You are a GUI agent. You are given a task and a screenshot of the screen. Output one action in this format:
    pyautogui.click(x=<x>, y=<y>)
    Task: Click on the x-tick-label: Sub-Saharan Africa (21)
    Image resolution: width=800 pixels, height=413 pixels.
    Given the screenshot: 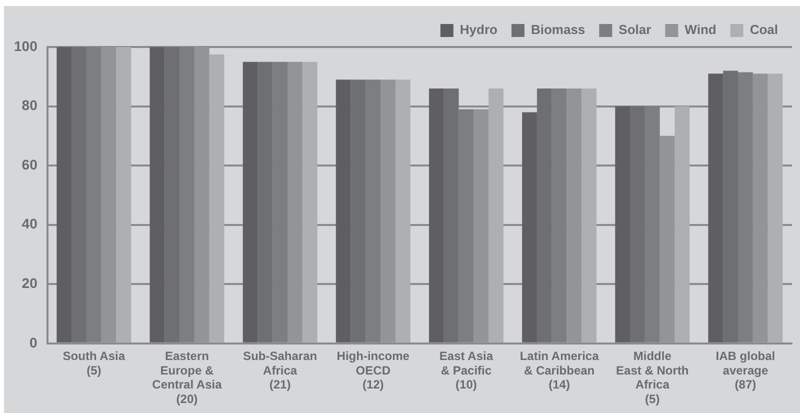 What is the action you would take?
    pyautogui.click(x=280, y=370)
    